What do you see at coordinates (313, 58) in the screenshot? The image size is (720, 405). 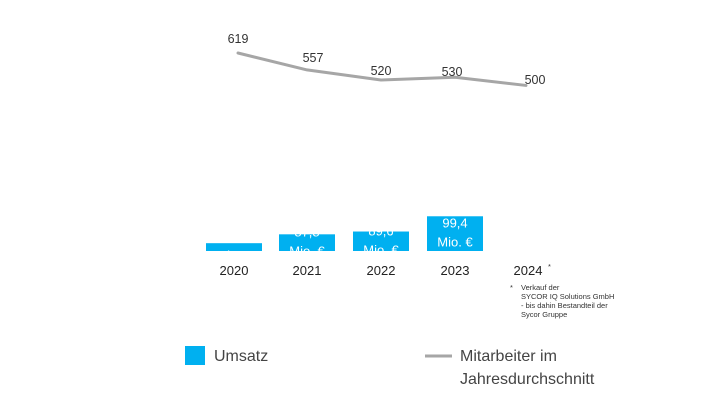 I see `employees-value-label: 557` at bounding box center [313, 58].